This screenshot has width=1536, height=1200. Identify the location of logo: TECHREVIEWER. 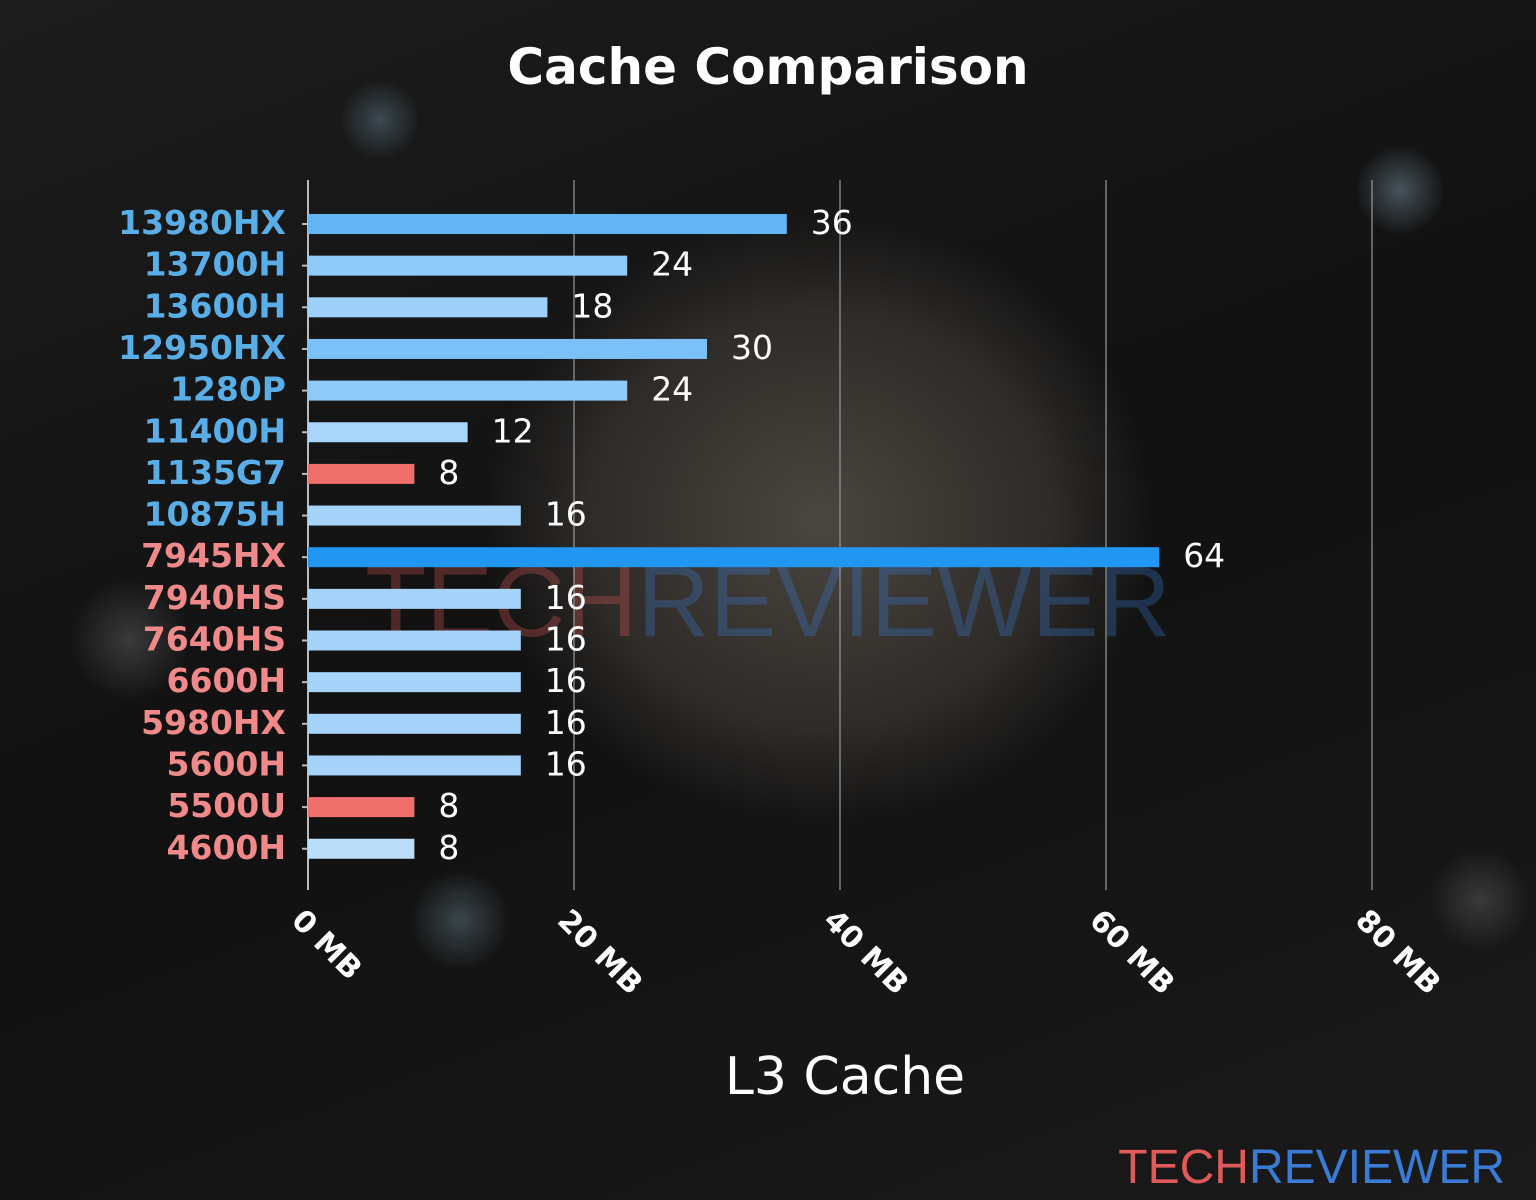
(1311, 1167).